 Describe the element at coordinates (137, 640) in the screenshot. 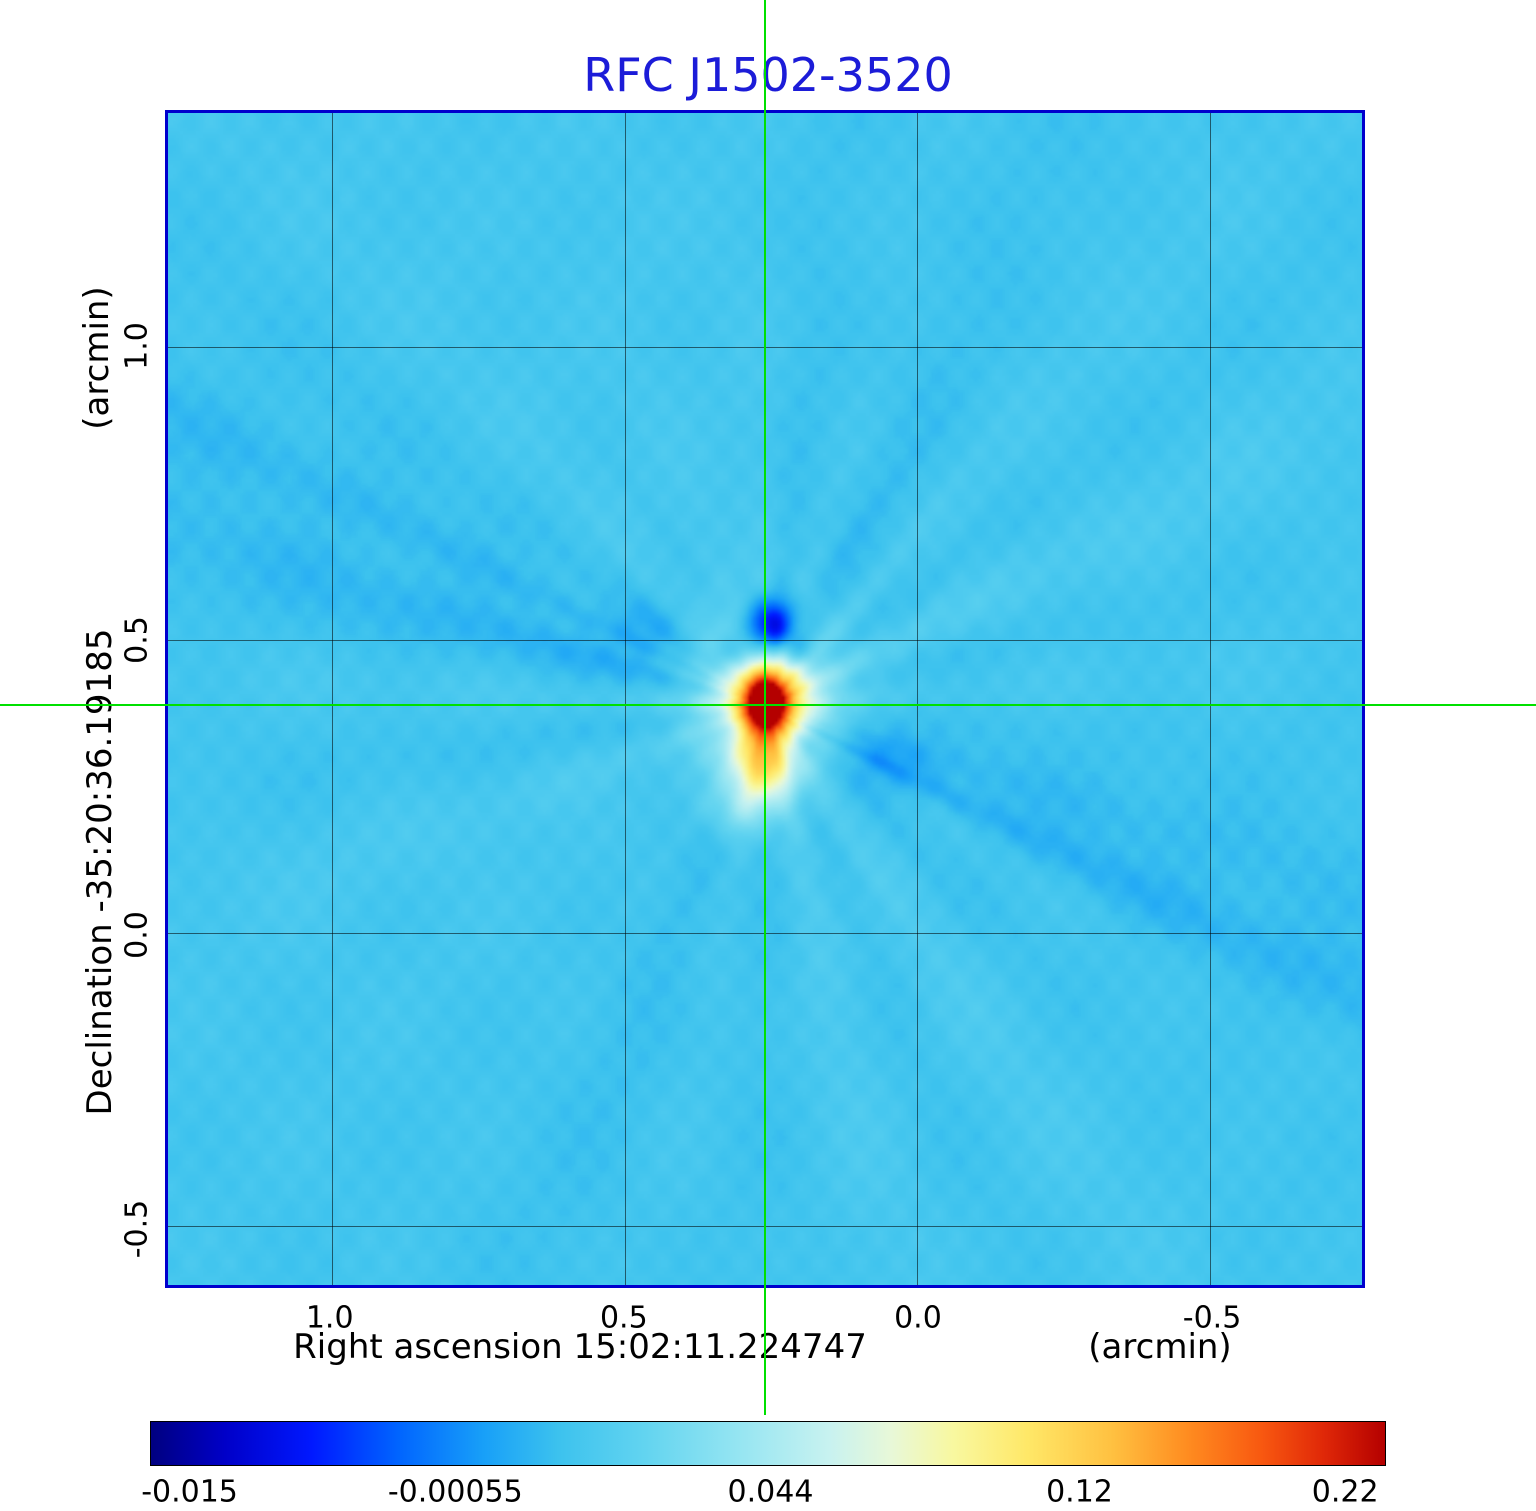

I see `y-tick-label: 0.5` at that location.